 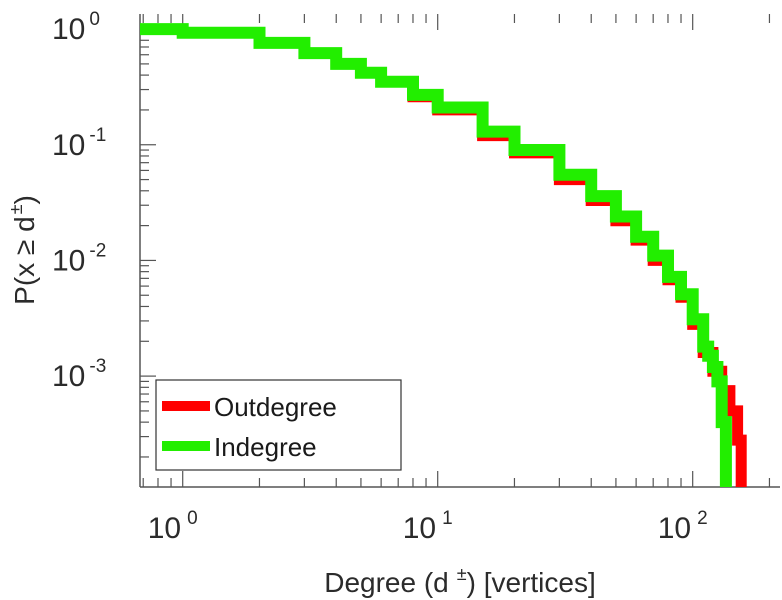 I want to click on x-tick-label: 10 2, so click(x=683, y=526).